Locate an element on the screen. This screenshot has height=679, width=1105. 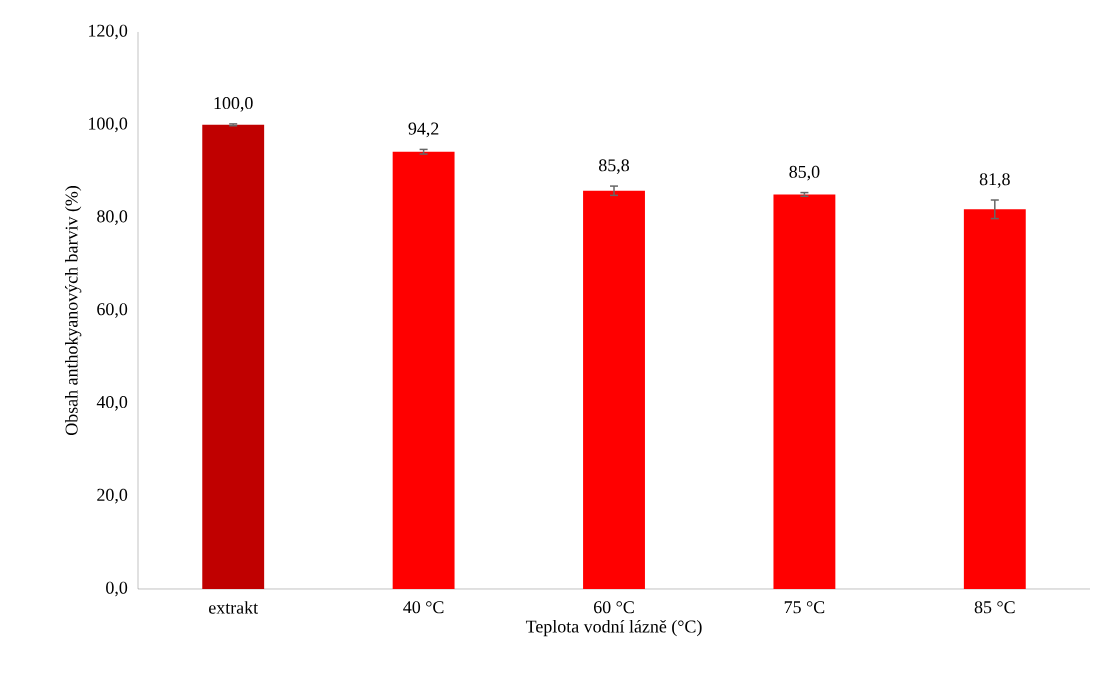
x-axis-title: Teplota vodní lázně (°C) is located at coordinates (613, 628).